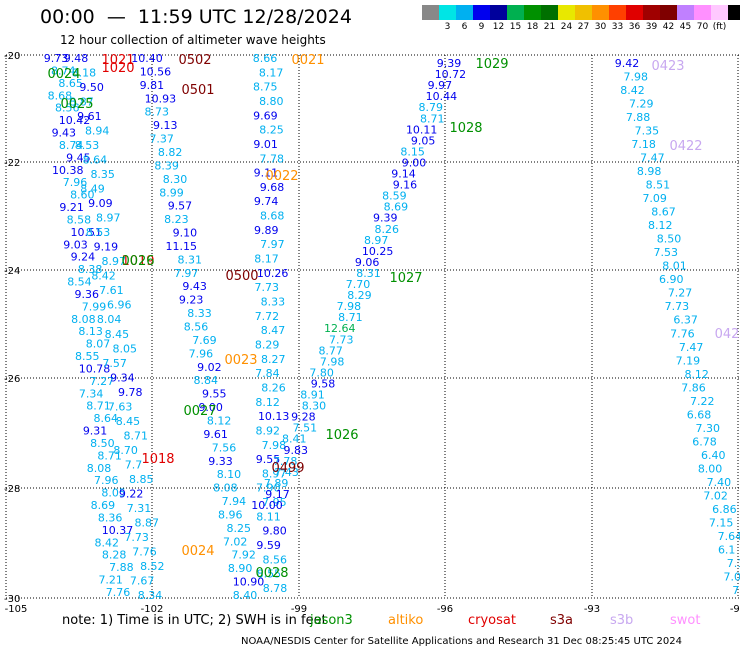  I want to click on wave-height-value: 9.21, so click(71, 207).